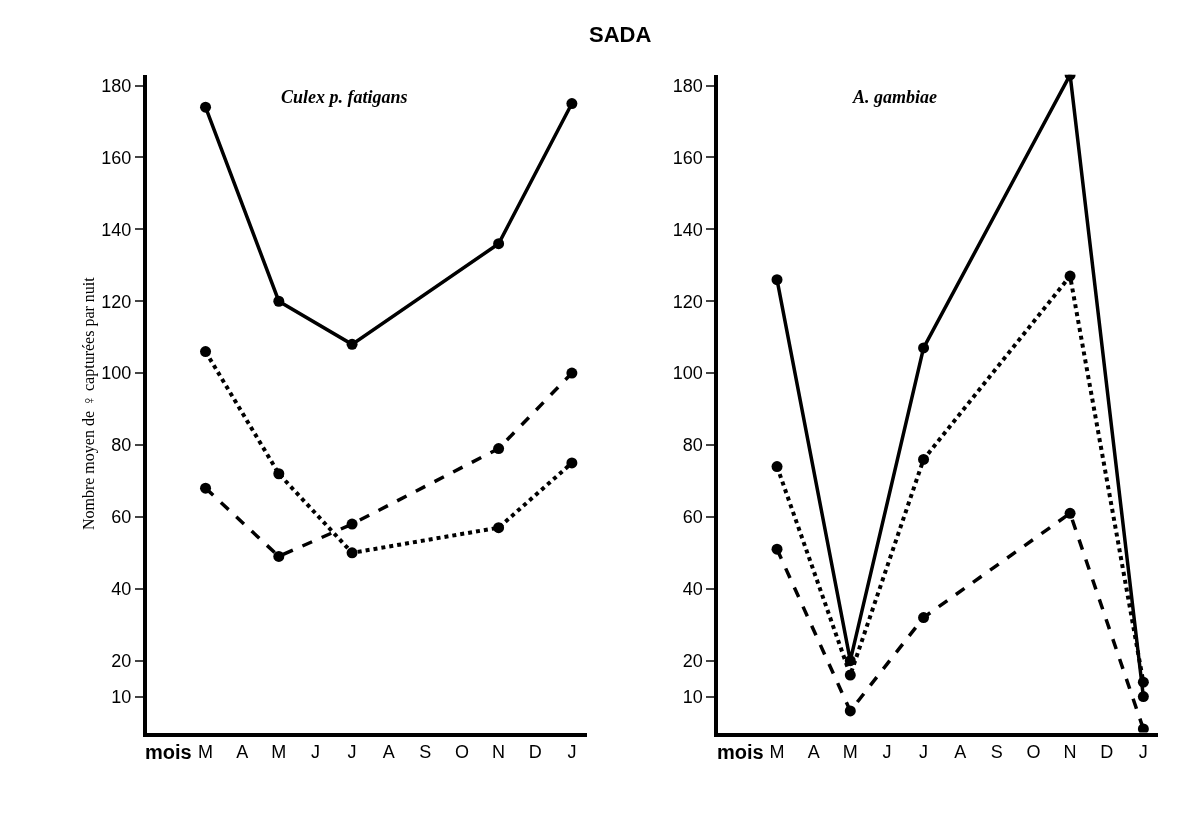  Describe the element at coordinates (620, 34) in the screenshot. I see `chart-title: SADA` at that location.